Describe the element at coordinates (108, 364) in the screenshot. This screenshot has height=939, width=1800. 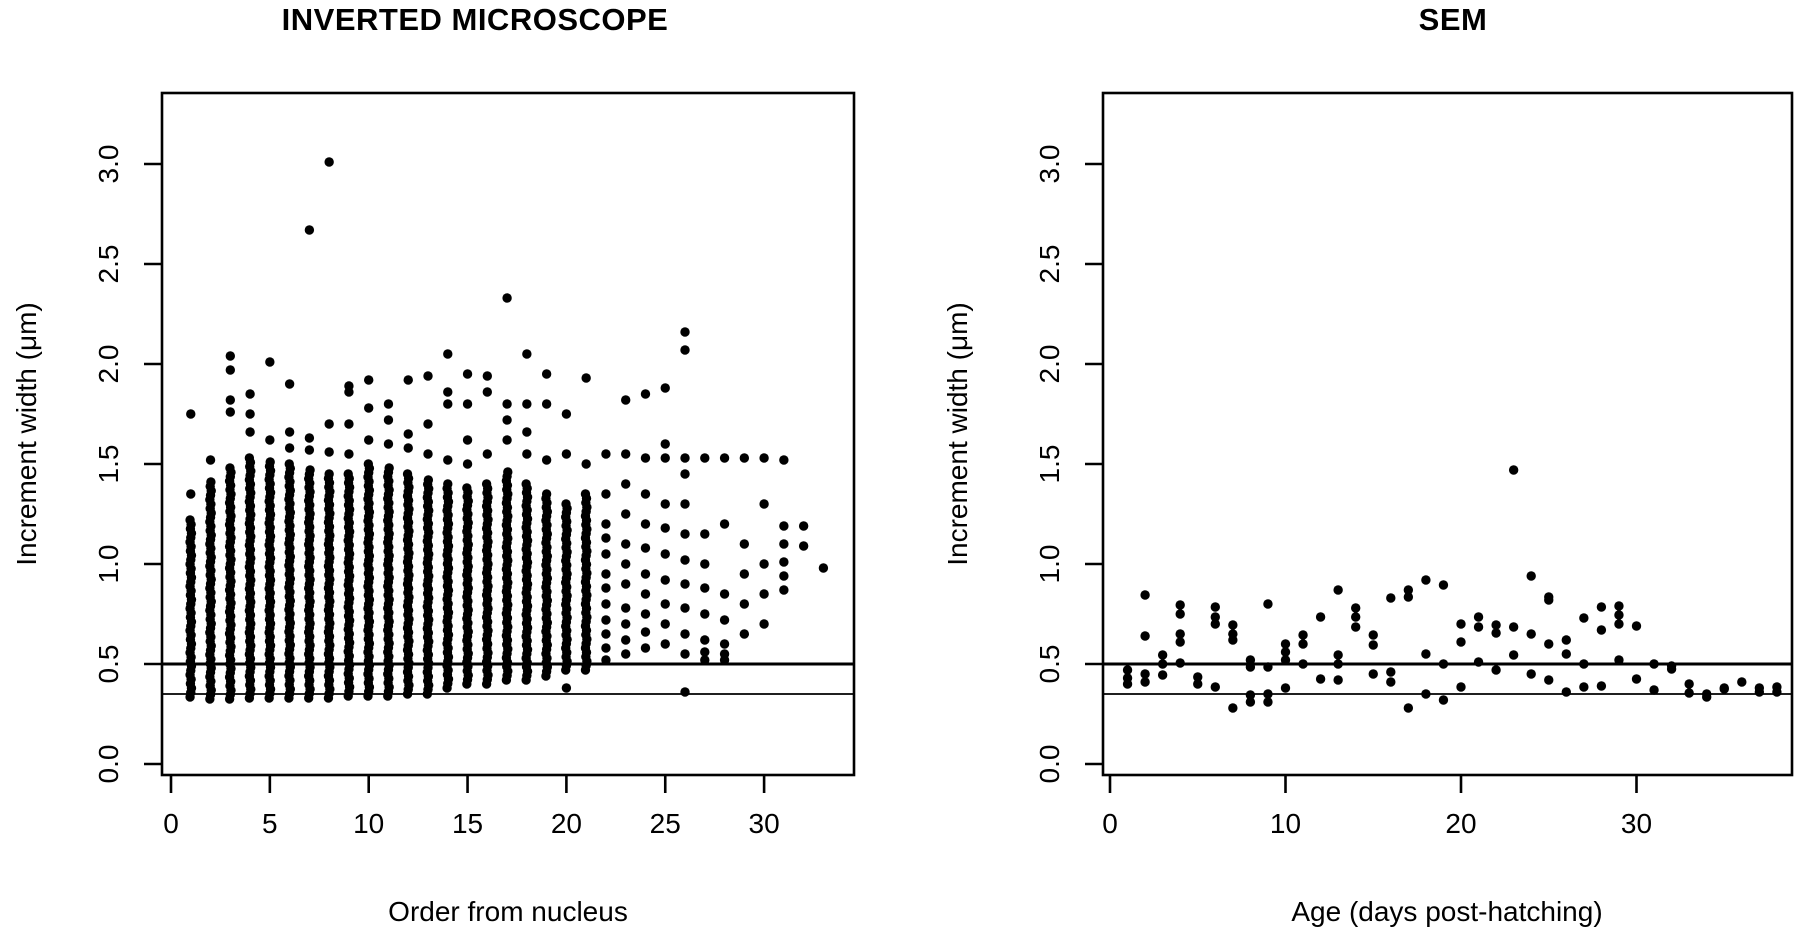
I see `y-tick-label-inverted-microscope: 2.0` at that location.